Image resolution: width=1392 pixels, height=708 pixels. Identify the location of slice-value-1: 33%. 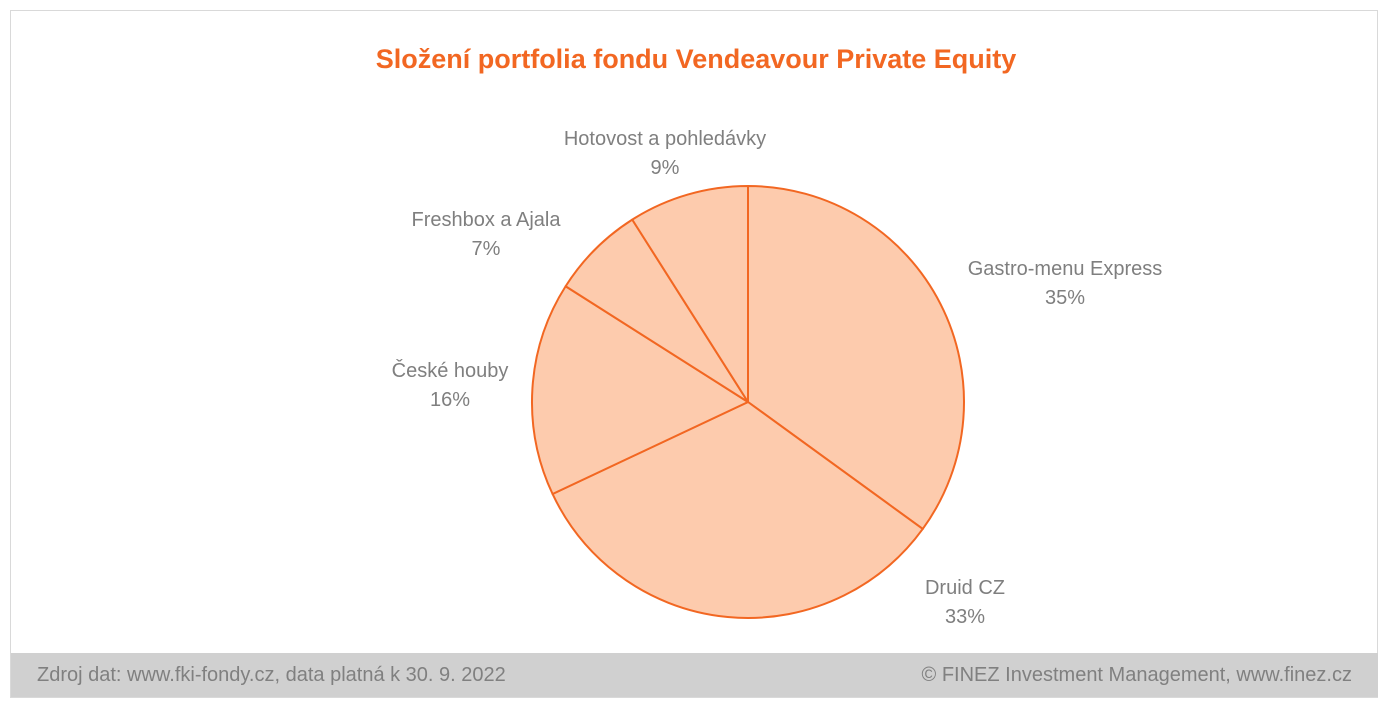
(965, 617).